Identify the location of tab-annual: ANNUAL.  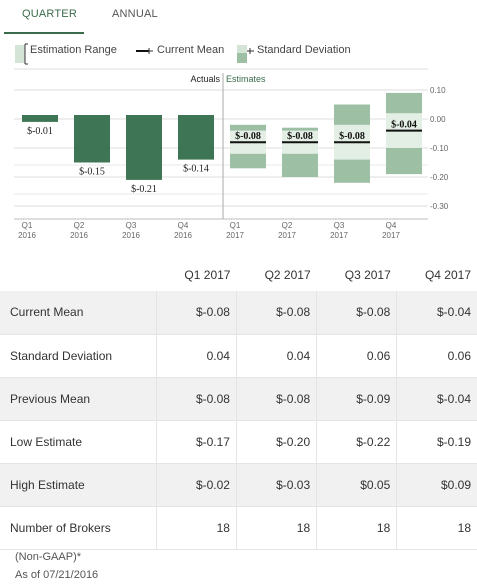
(135, 14).